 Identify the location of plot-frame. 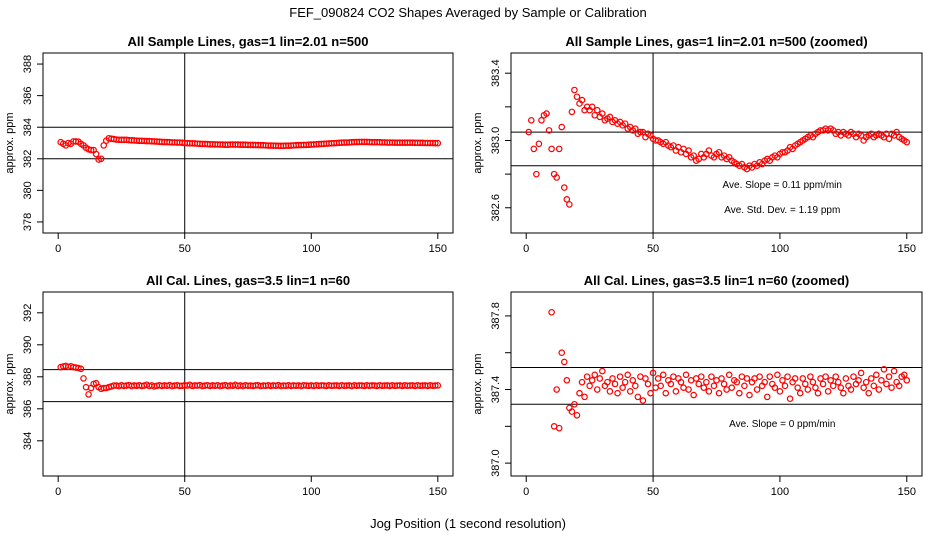
(248, 143).